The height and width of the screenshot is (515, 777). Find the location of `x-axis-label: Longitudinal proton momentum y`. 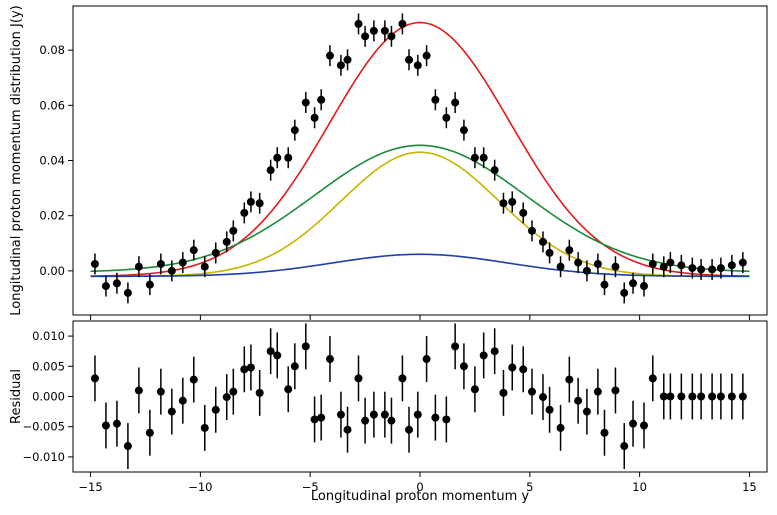

x-axis-label: Longitudinal proton momentum y is located at coordinates (420, 496).